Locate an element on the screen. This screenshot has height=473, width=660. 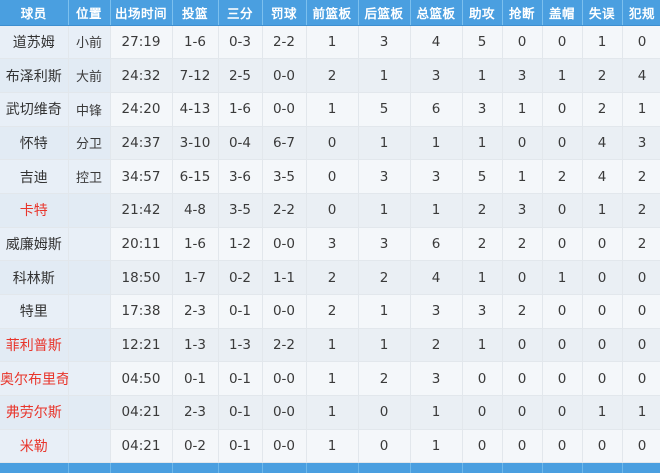
stat-cell-tov: 2 is located at coordinates (602, 75).